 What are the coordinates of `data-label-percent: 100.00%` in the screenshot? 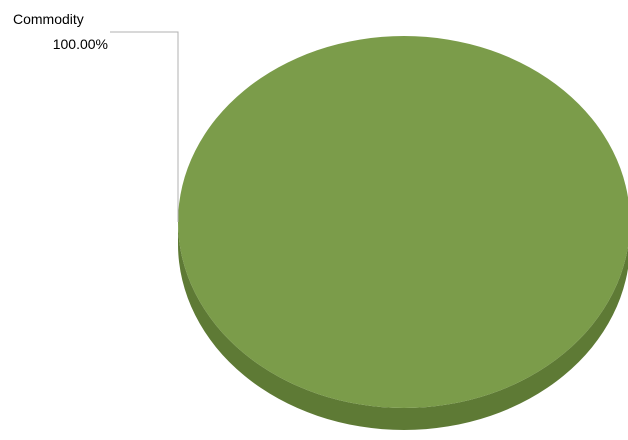 It's located at (80, 44).